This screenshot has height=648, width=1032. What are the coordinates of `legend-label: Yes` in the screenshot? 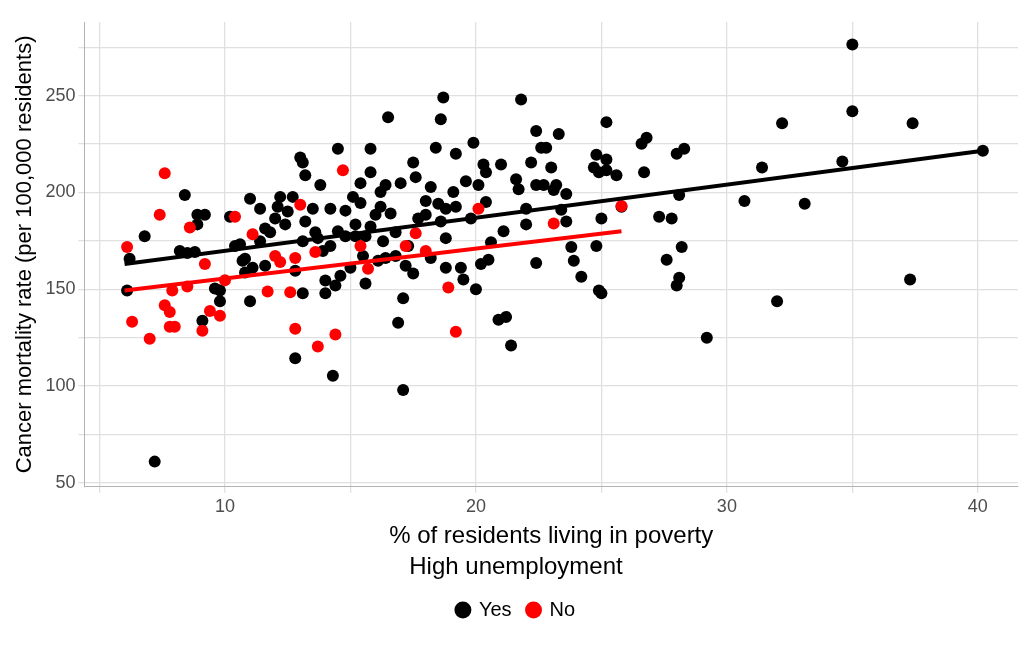 It's located at (495, 608).